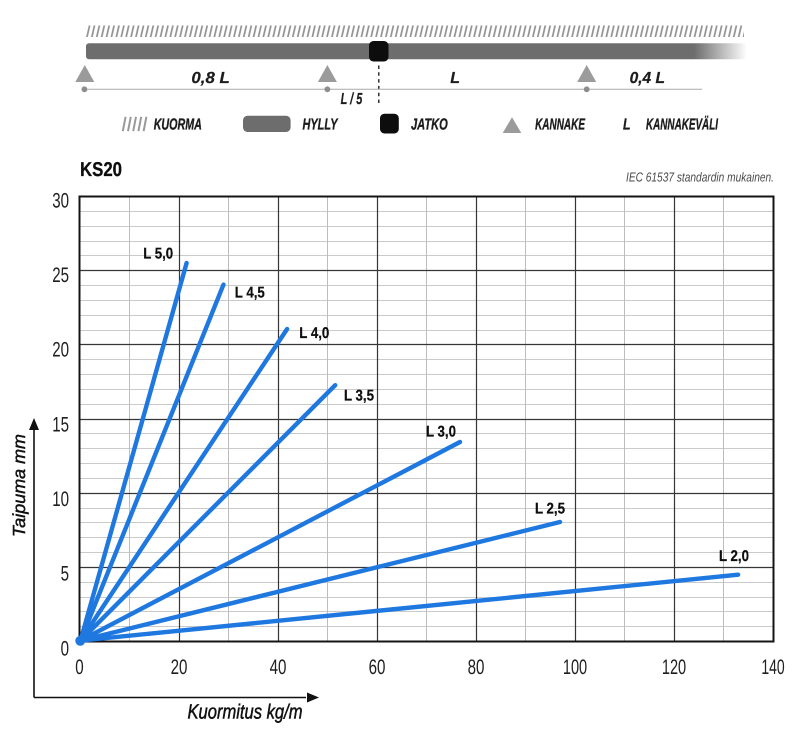  I want to click on svg-text: L 2,5, so click(550, 509).